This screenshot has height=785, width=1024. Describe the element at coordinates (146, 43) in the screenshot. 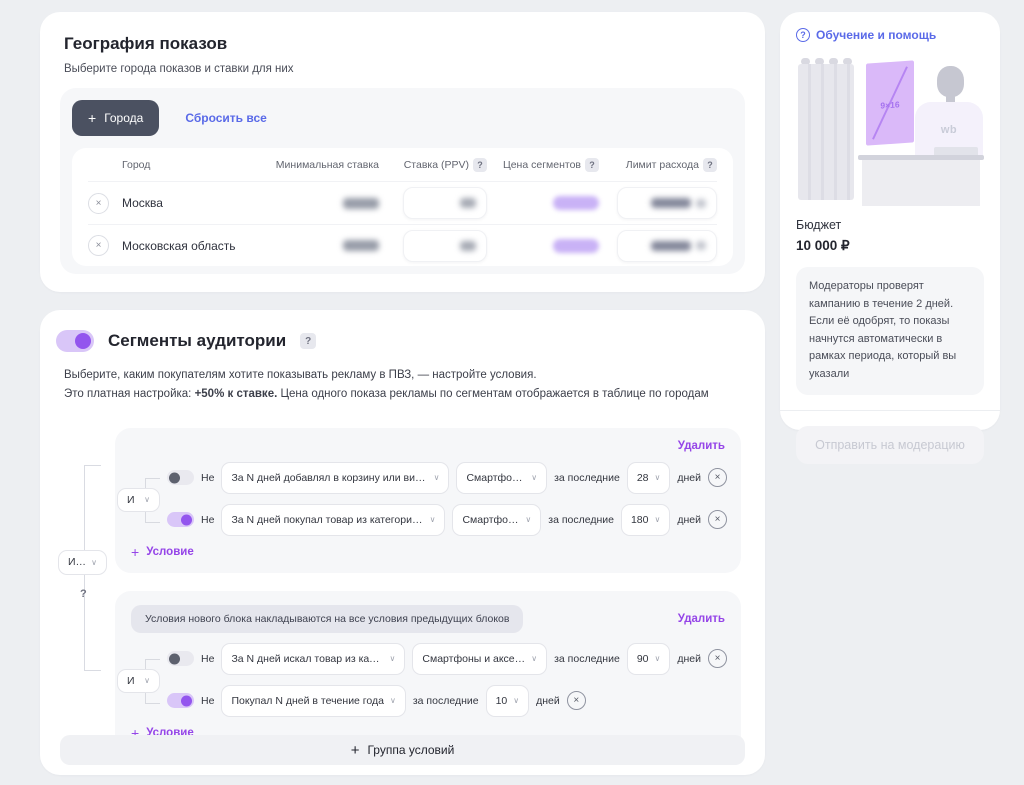

I see `geography-title: География показов` at that location.